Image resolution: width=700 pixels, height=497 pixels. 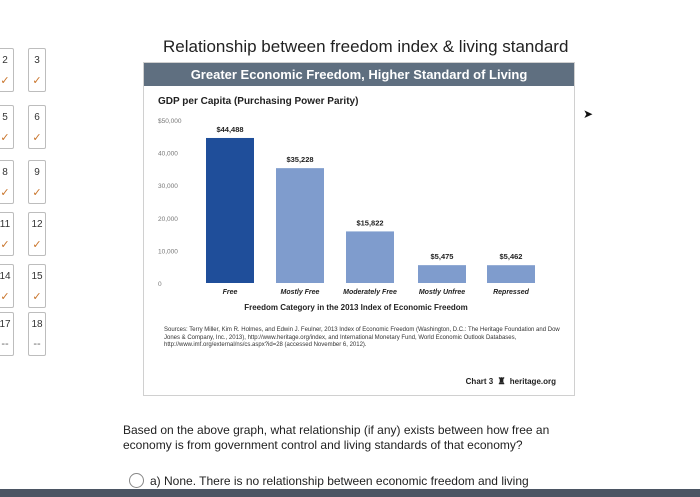 I want to click on question-nav-item: 15 ✓, so click(x=37, y=286).